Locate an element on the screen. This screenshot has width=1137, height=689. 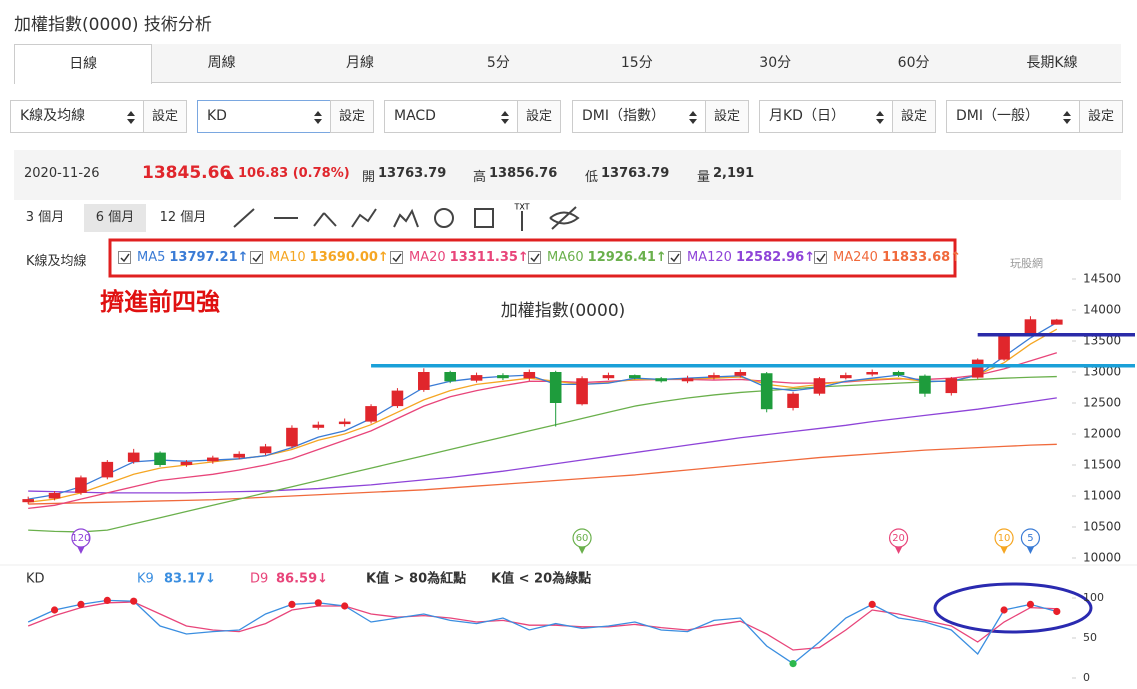
kd-note: K值 < 20為綠點 is located at coordinates (541, 579).